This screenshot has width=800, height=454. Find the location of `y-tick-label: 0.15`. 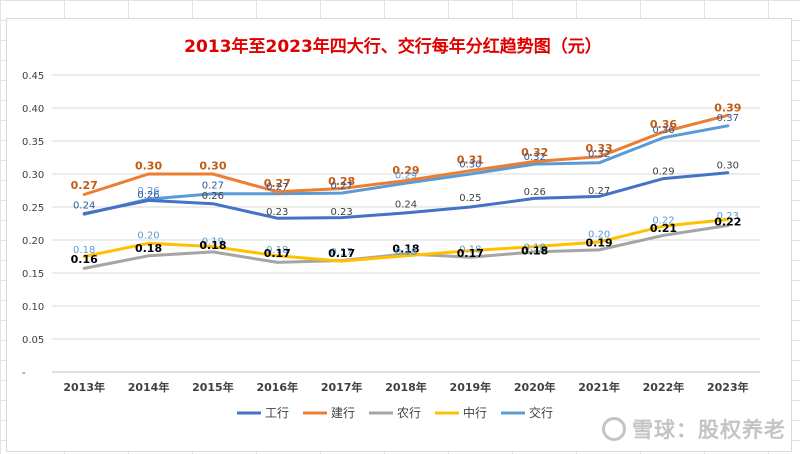

y-tick-label: 0.15 is located at coordinates (33, 274).